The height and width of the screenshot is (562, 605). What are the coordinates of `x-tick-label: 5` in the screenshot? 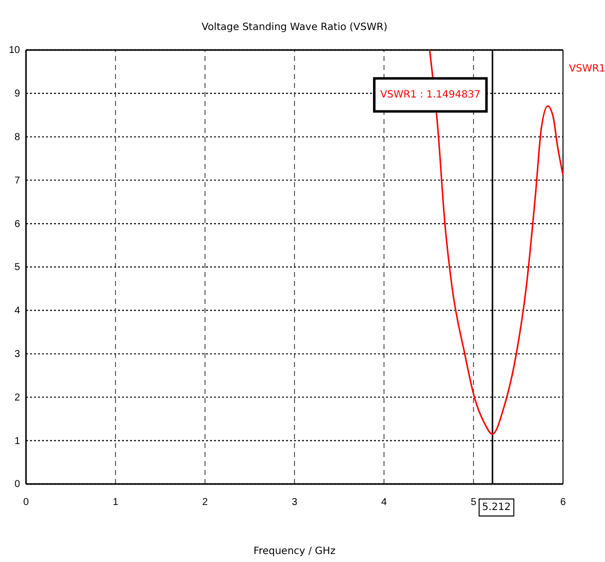 It's located at (473, 502).